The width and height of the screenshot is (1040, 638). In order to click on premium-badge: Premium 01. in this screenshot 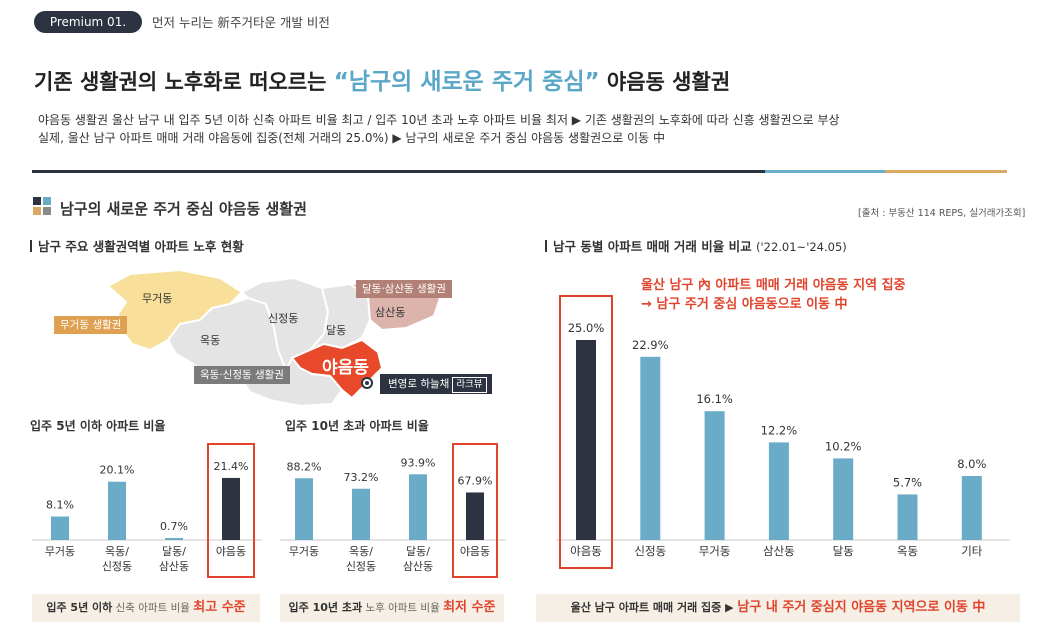, I will do `click(88, 22)`.